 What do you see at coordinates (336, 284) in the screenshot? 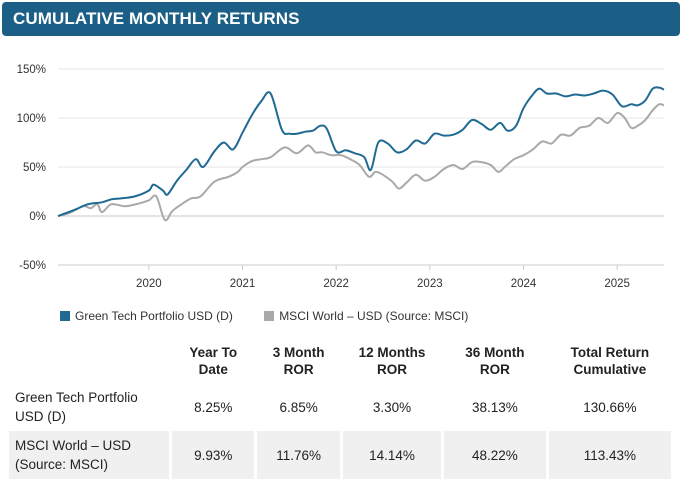
I see `x-tick-label: 2022` at bounding box center [336, 284].